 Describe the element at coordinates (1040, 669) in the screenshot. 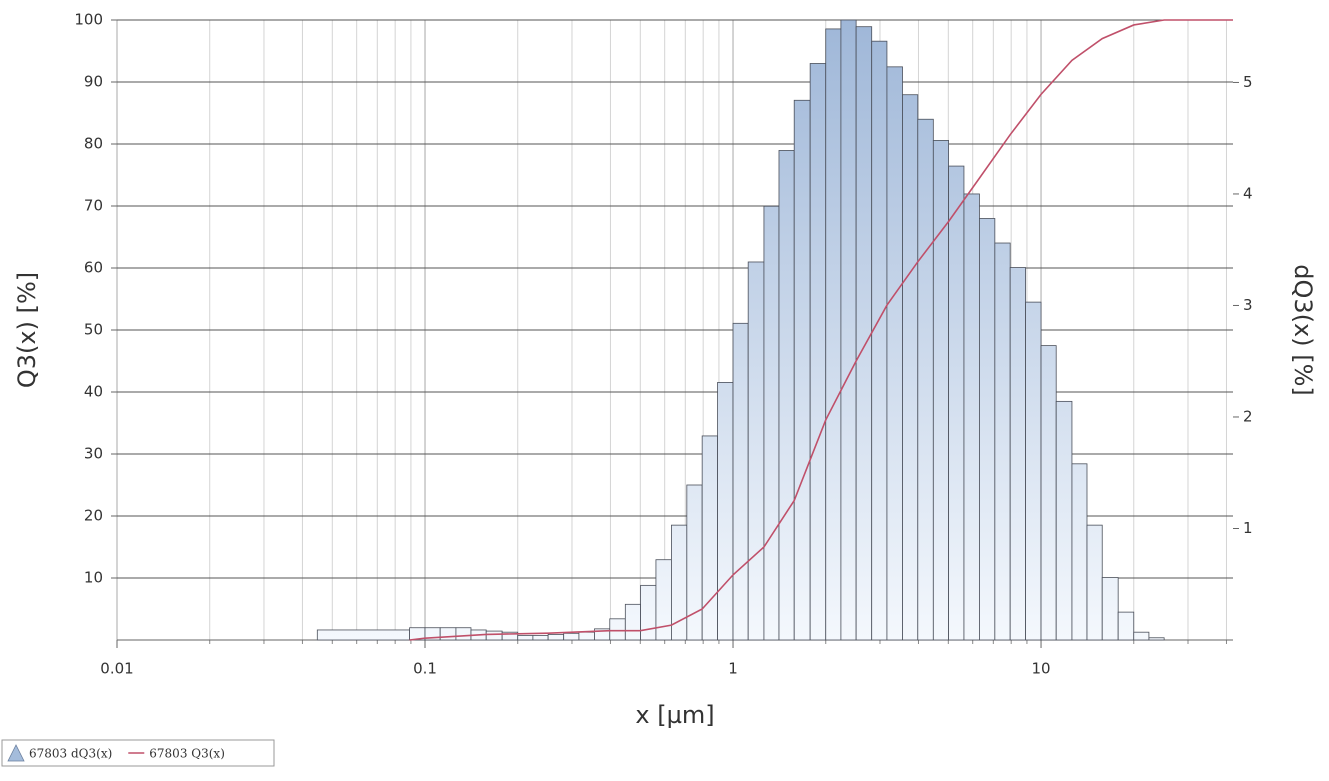

I see `x-tick-label: 10` at that location.